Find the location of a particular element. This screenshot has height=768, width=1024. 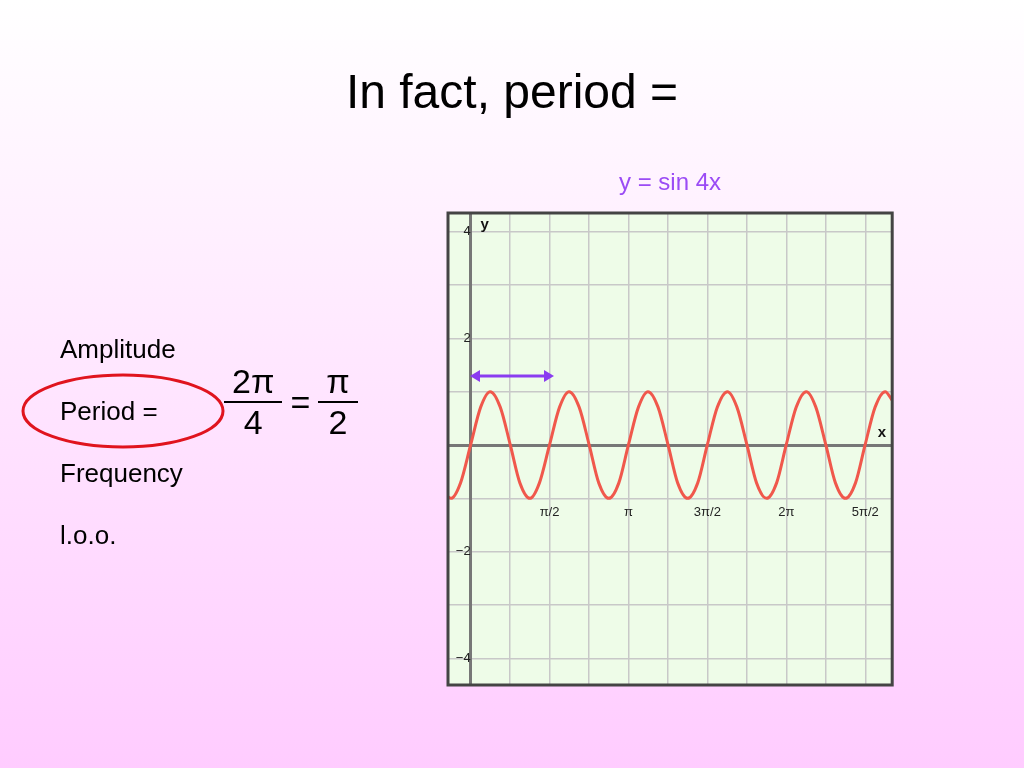

text: 4 is located at coordinates (253, 421).